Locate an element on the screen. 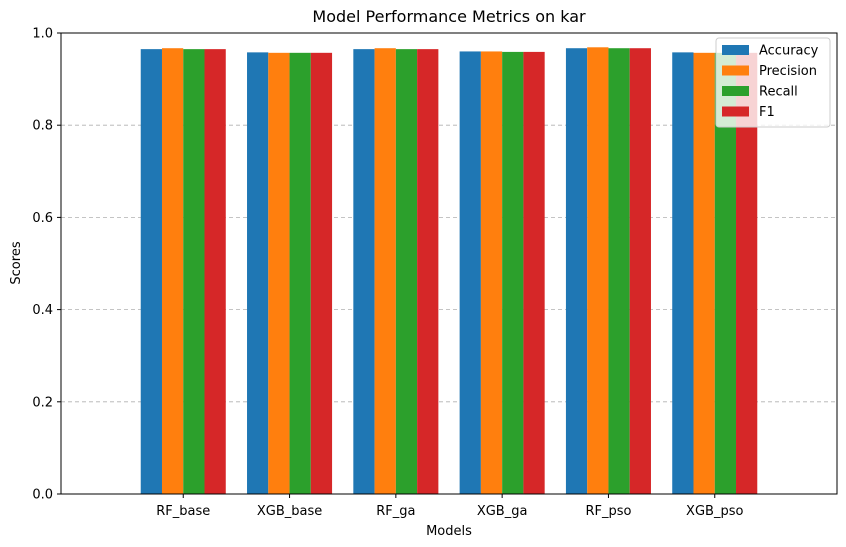 This screenshot has height=547, width=846. y-axis-label: Scores is located at coordinates (16, 262).